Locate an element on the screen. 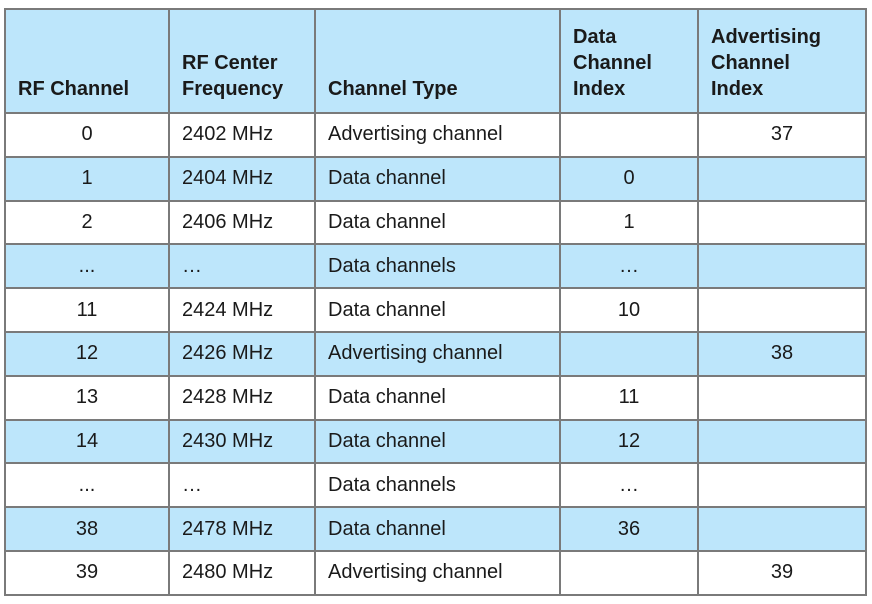 Image resolution: width=872 pixels, height=604 pixels. table-row: 13 2428 MHz Data channel 11 is located at coordinates (435, 397).